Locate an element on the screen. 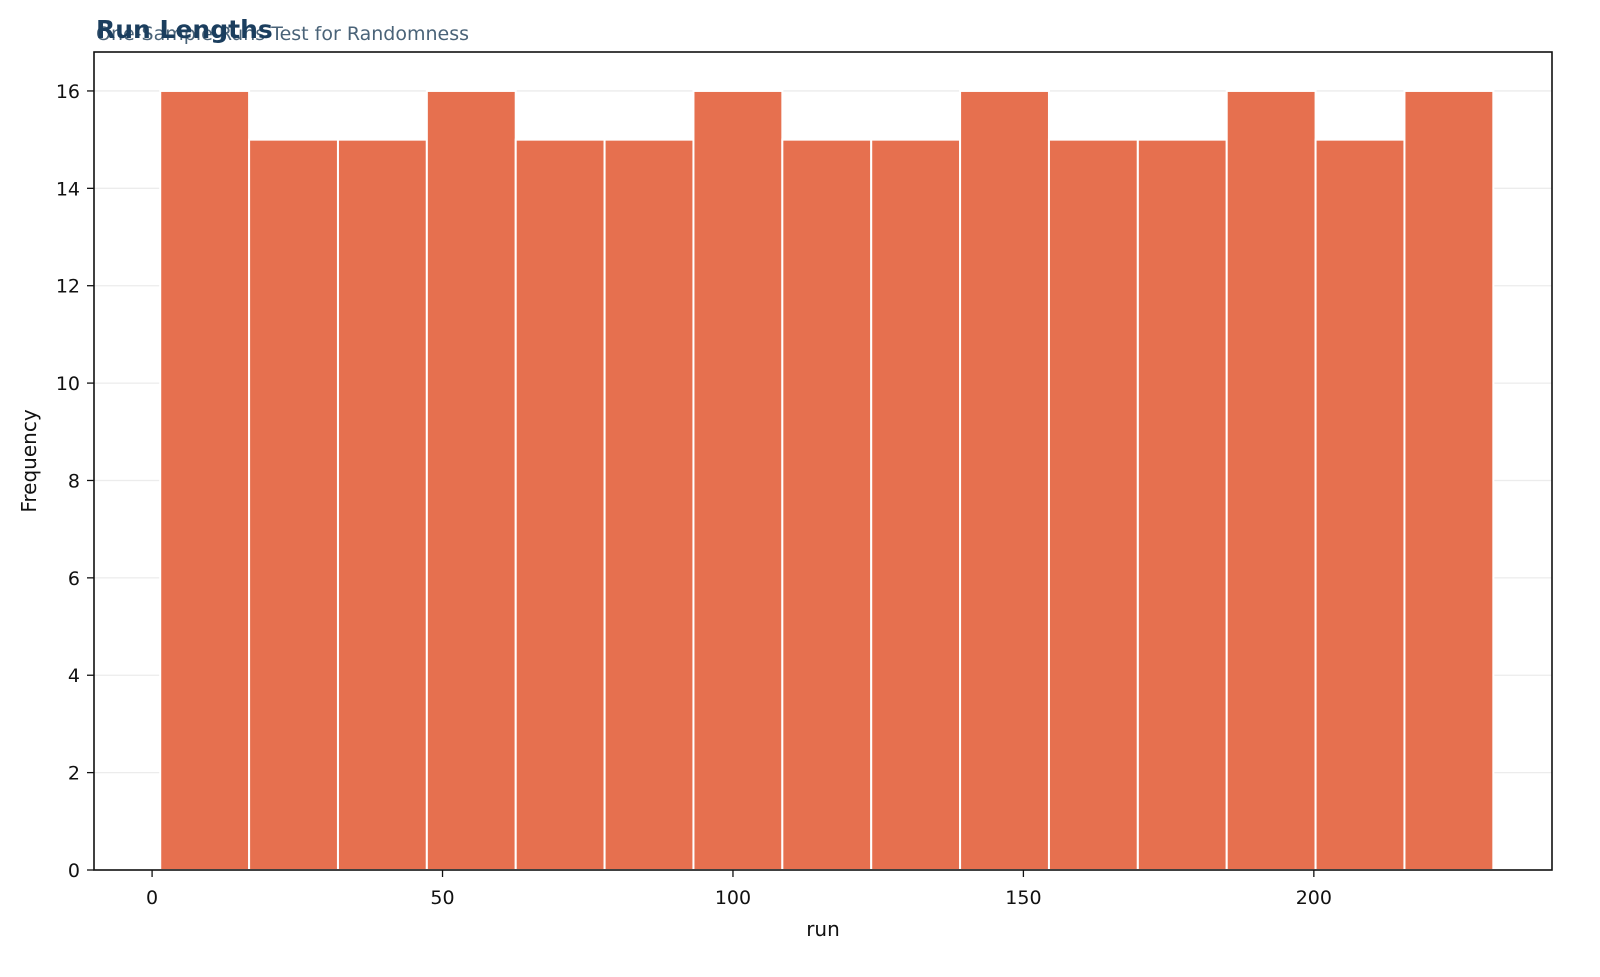 The image size is (1600, 977). y-axis-ticks: 0 2 4 6 8 10 12 14 16 is located at coordinates (75, 481).